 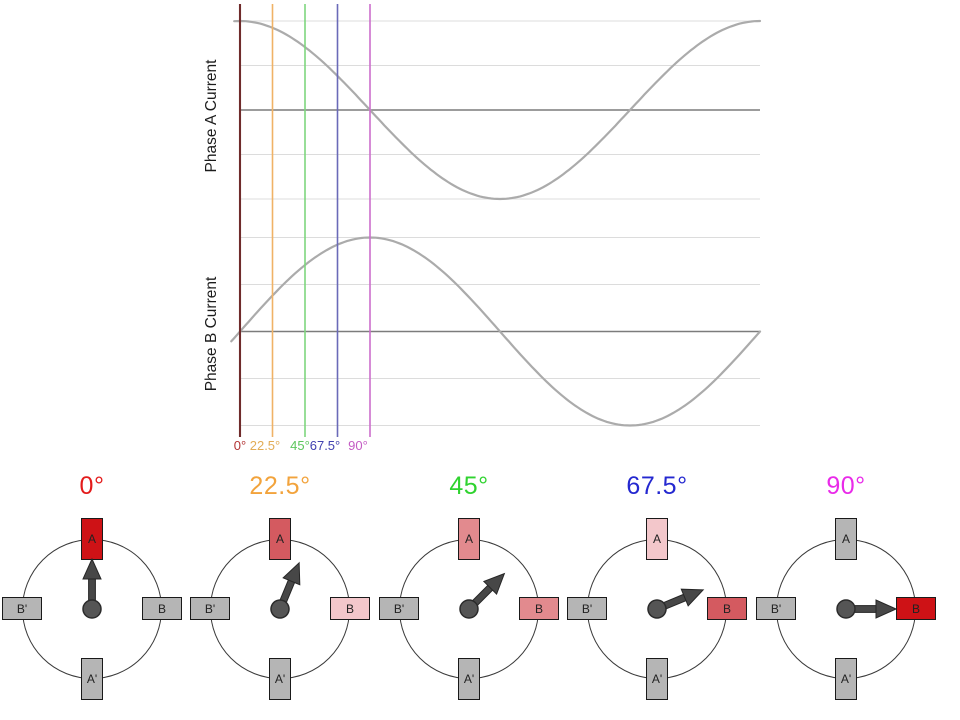 What do you see at coordinates (240, 445) in the screenshot?
I see `x-tick-label: 0°` at bounding box center [240, 445].